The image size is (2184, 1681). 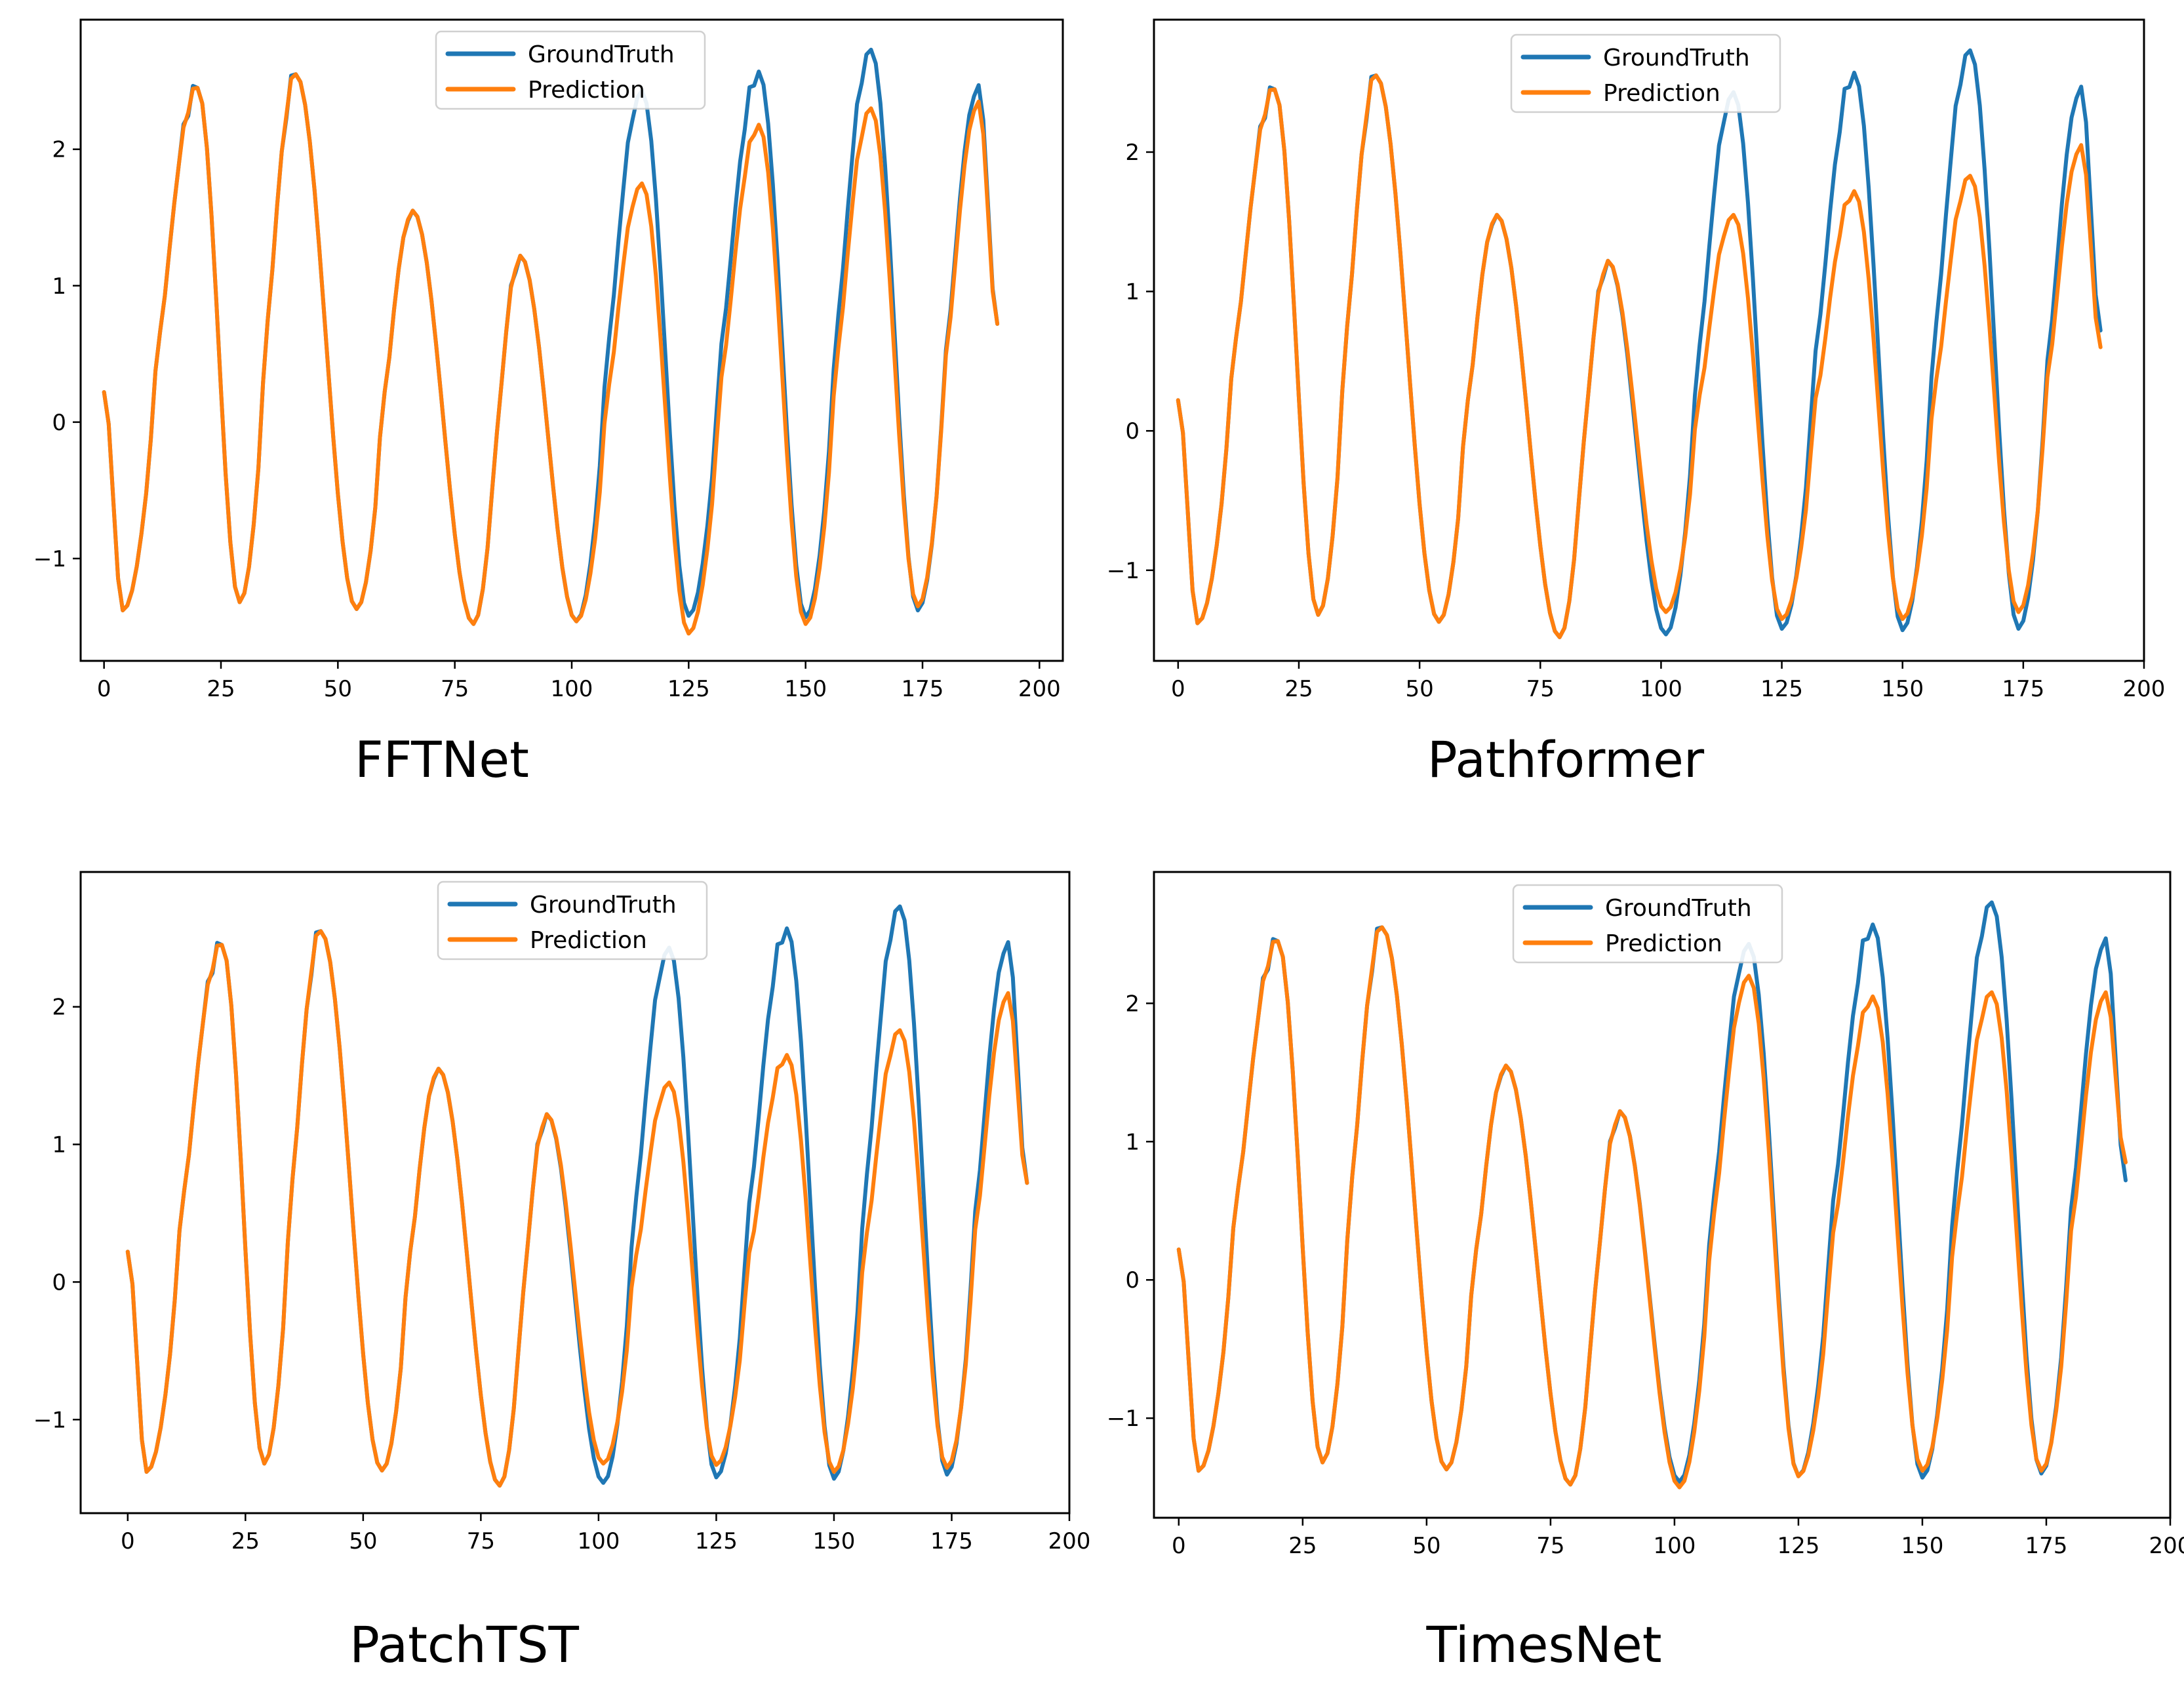 I want to click on caption-fftnet: FFTNet, so click(x=442, y=759).